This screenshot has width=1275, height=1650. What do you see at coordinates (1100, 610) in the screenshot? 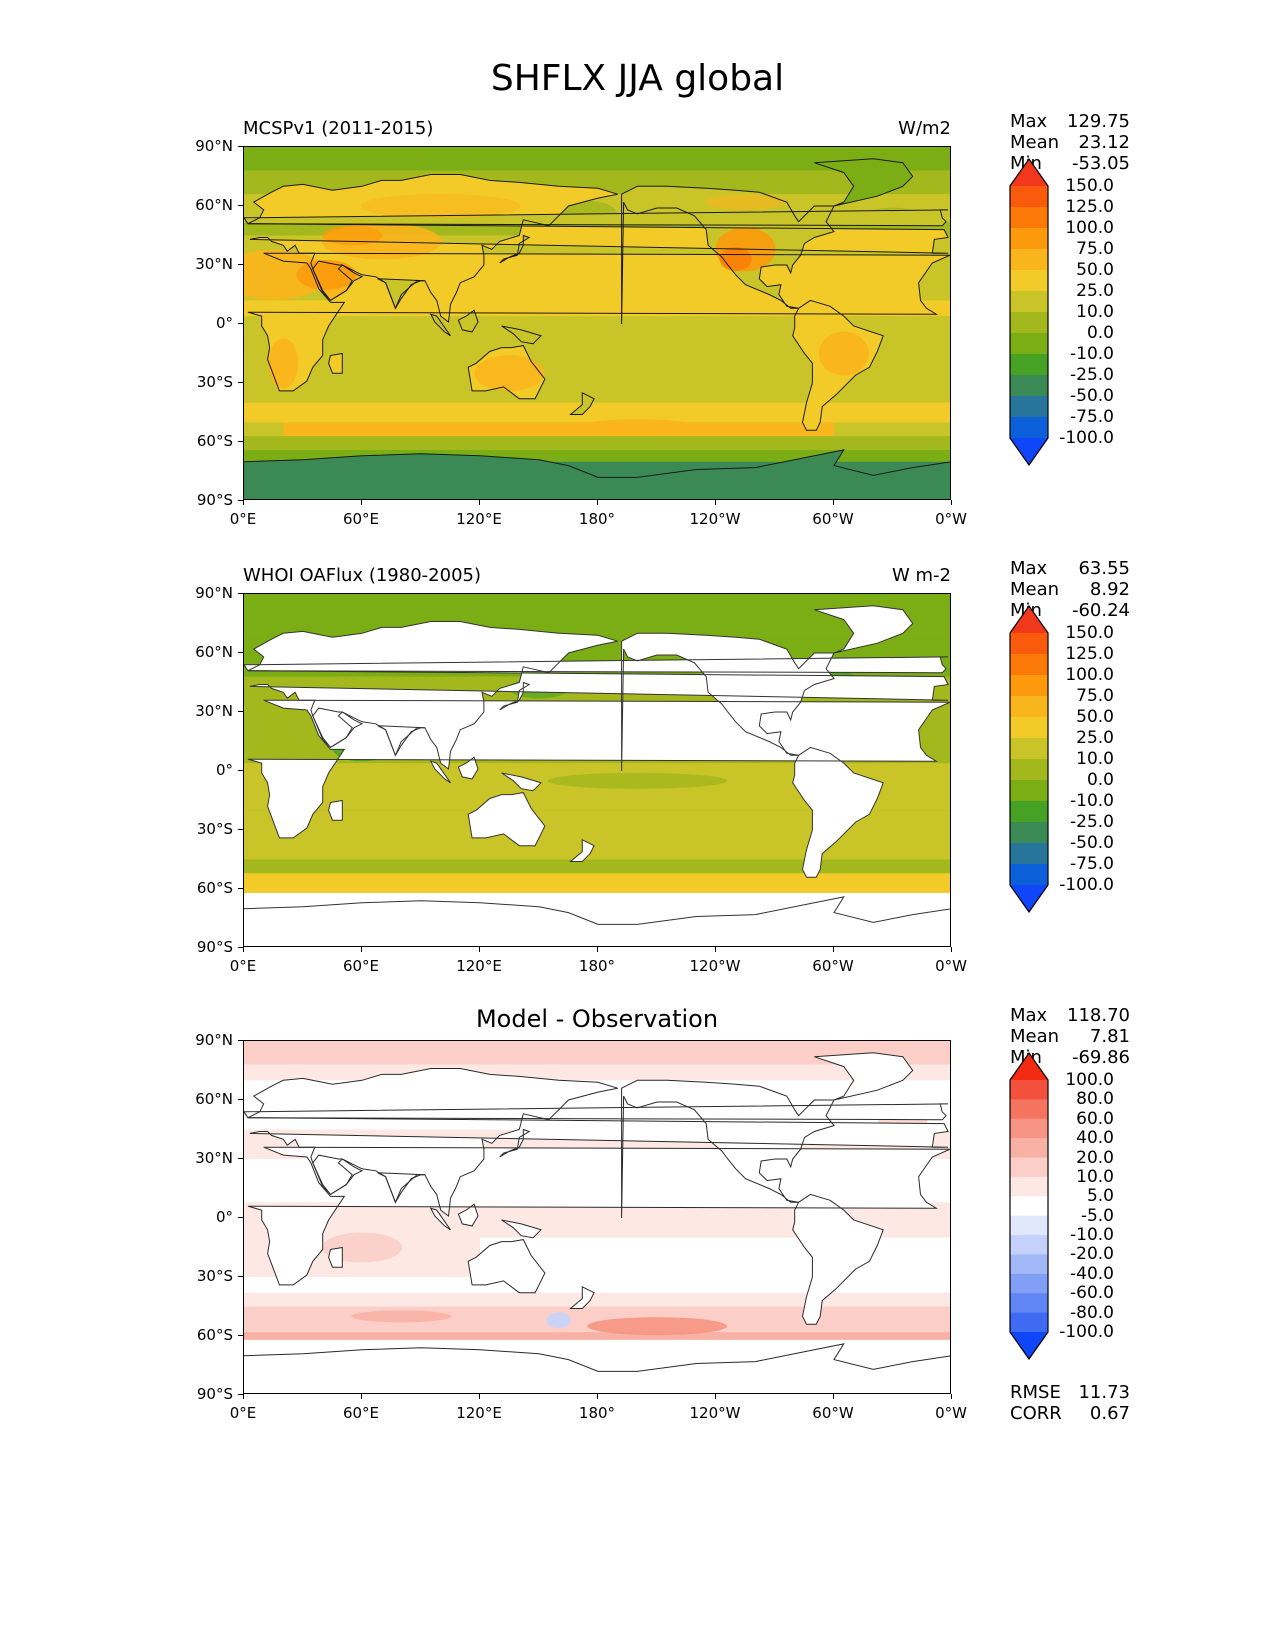
I see `stat-value: -60.24` at bounding box center [1100, 610].